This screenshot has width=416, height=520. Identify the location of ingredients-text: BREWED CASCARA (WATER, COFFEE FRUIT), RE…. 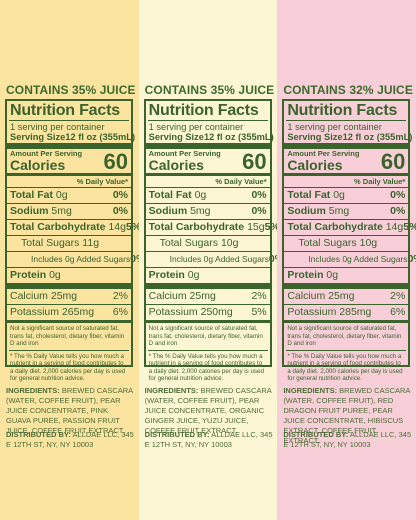
(347, 415).